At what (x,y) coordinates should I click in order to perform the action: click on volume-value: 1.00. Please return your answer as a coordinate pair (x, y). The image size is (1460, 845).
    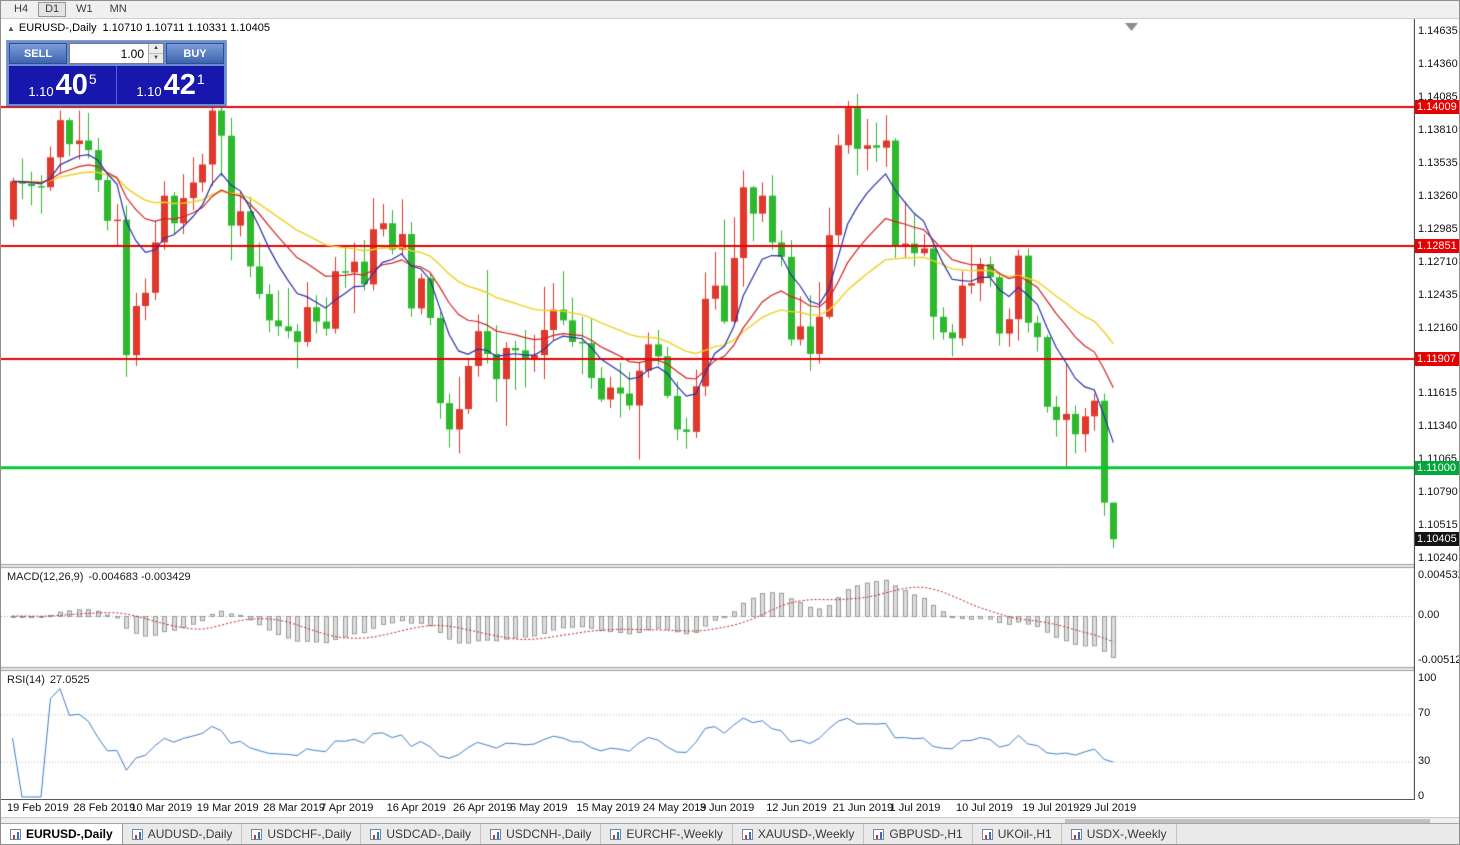
    Looking at the image, I should click on (132, 54).